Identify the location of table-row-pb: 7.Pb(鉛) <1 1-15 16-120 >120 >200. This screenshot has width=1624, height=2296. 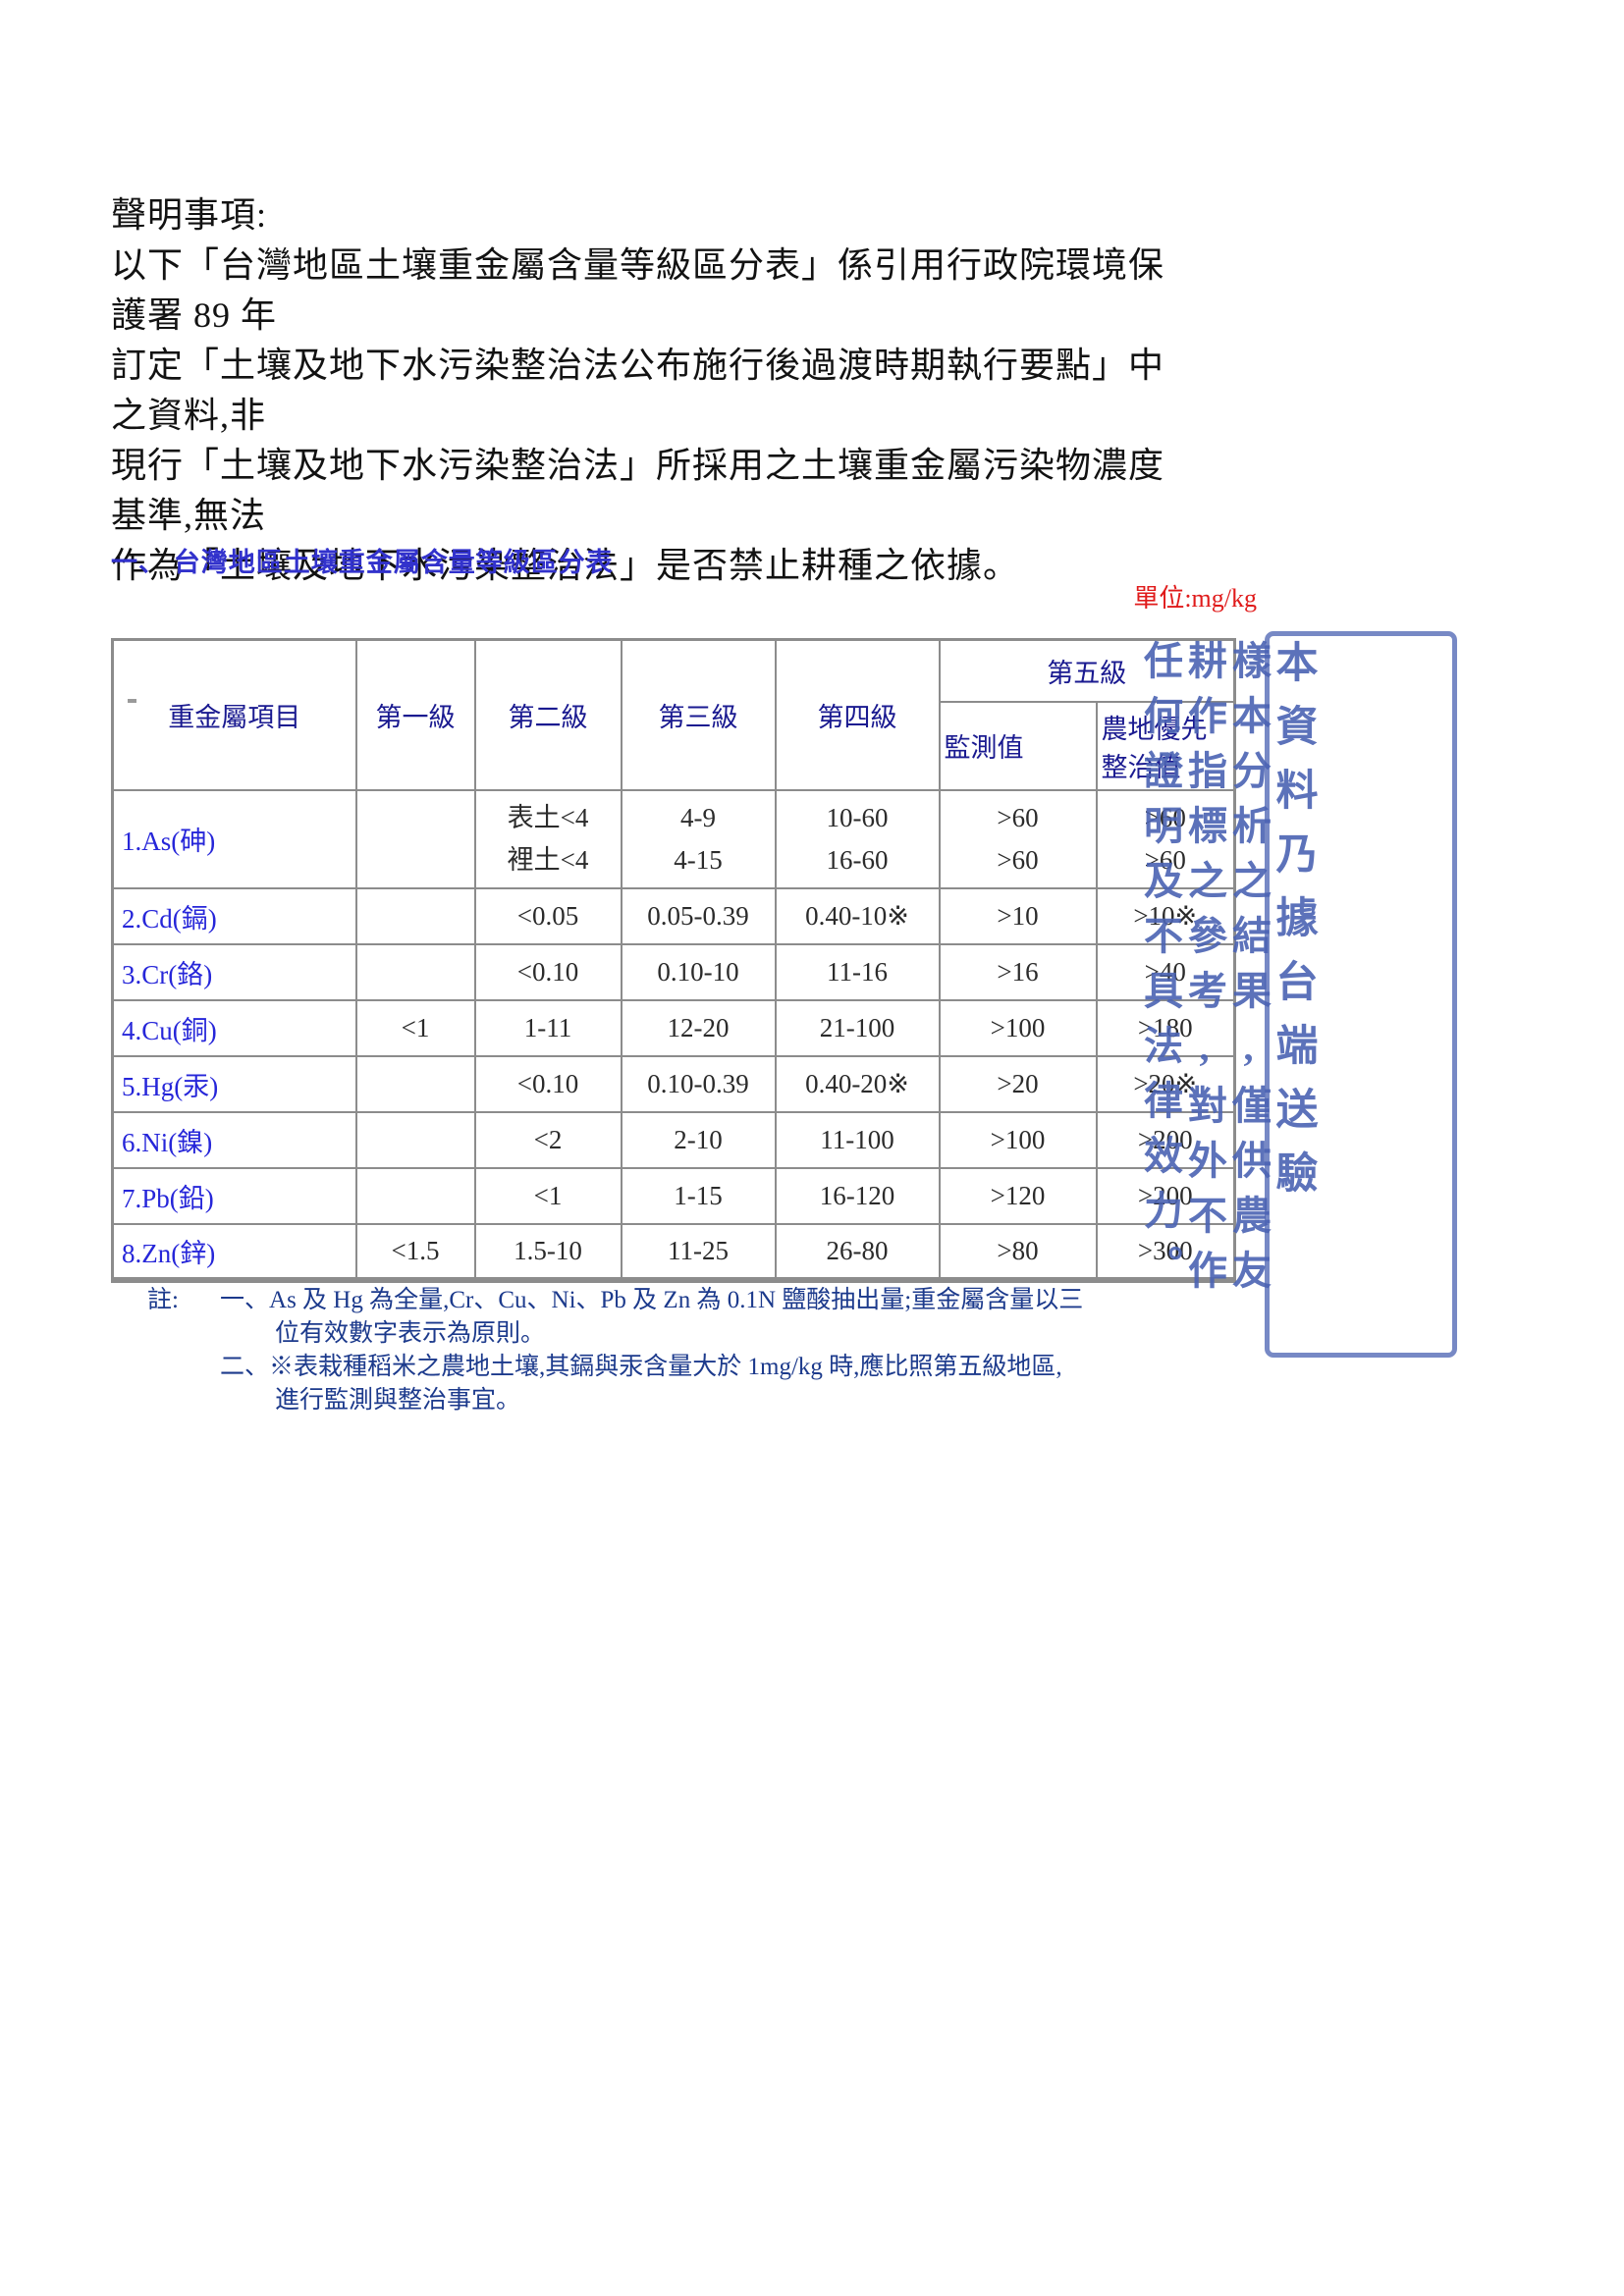
(673, 1195).